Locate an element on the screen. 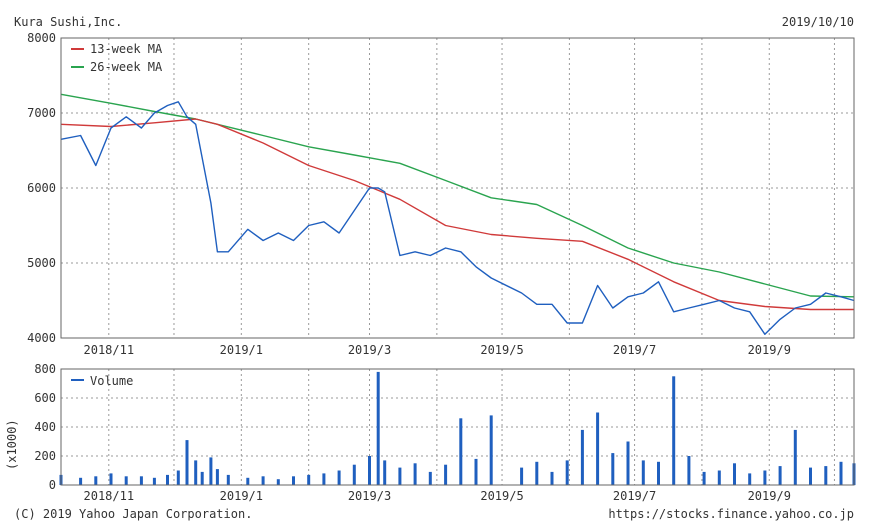  volume-y-tick-label: 0 is located at coordinates (52, 485).